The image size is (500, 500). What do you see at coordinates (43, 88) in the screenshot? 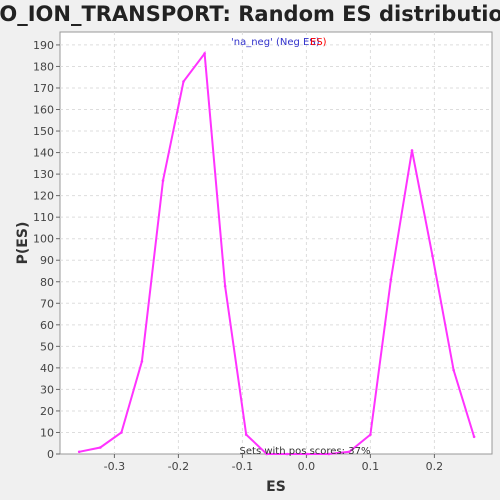
I see `y-tick-label: 170` at bounding box center [43, 88].